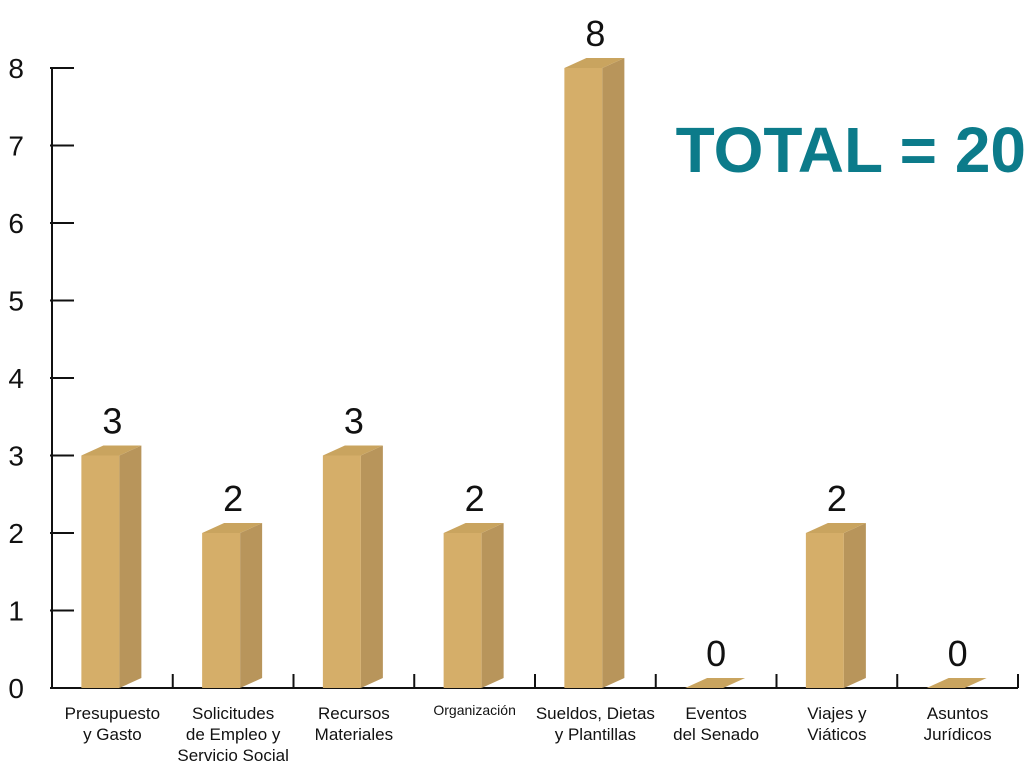 This screenshot has height=769, width=1030. What do you see at coordinates (16, 68) in the screenshot?
I see `y-tick-label: 8` at bounding box center [16, 68].